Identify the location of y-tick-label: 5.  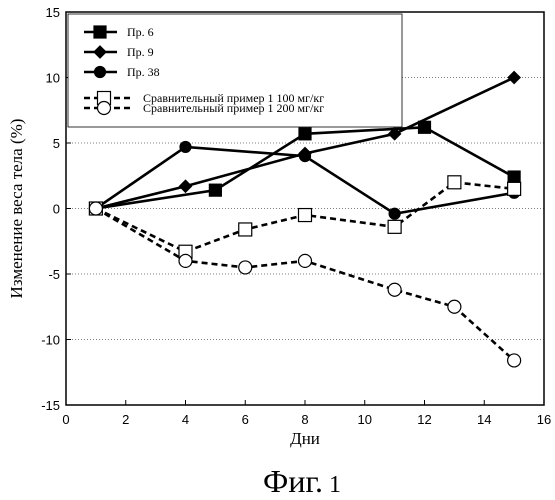
(56, 143).